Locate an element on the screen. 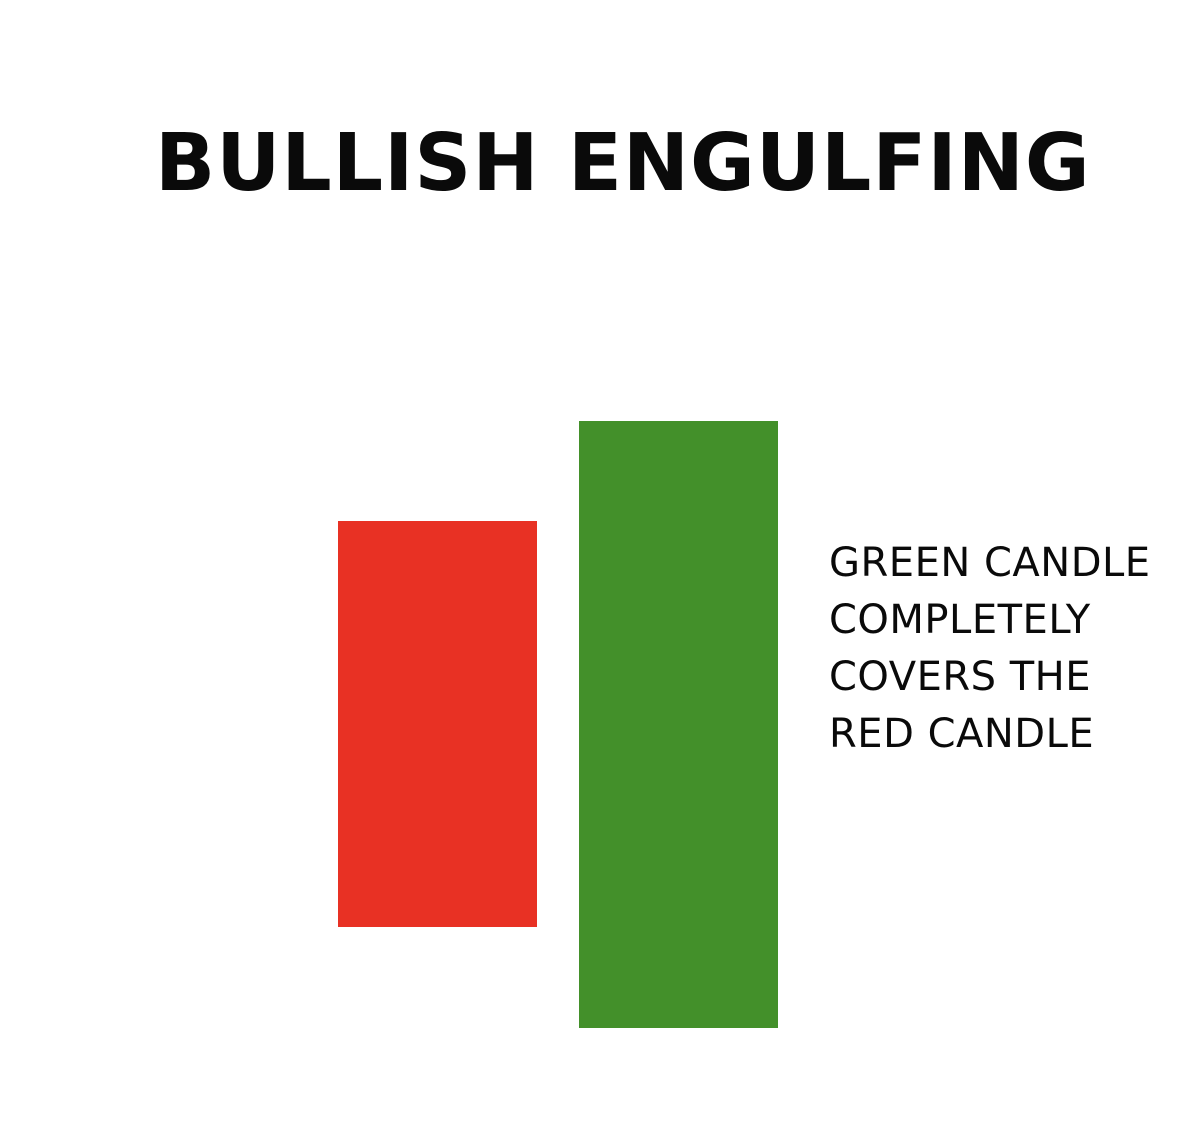 The height and width of the screenshot is (1126, 1190). caption-line: COVERS THE is located at coordinates (960, 677).